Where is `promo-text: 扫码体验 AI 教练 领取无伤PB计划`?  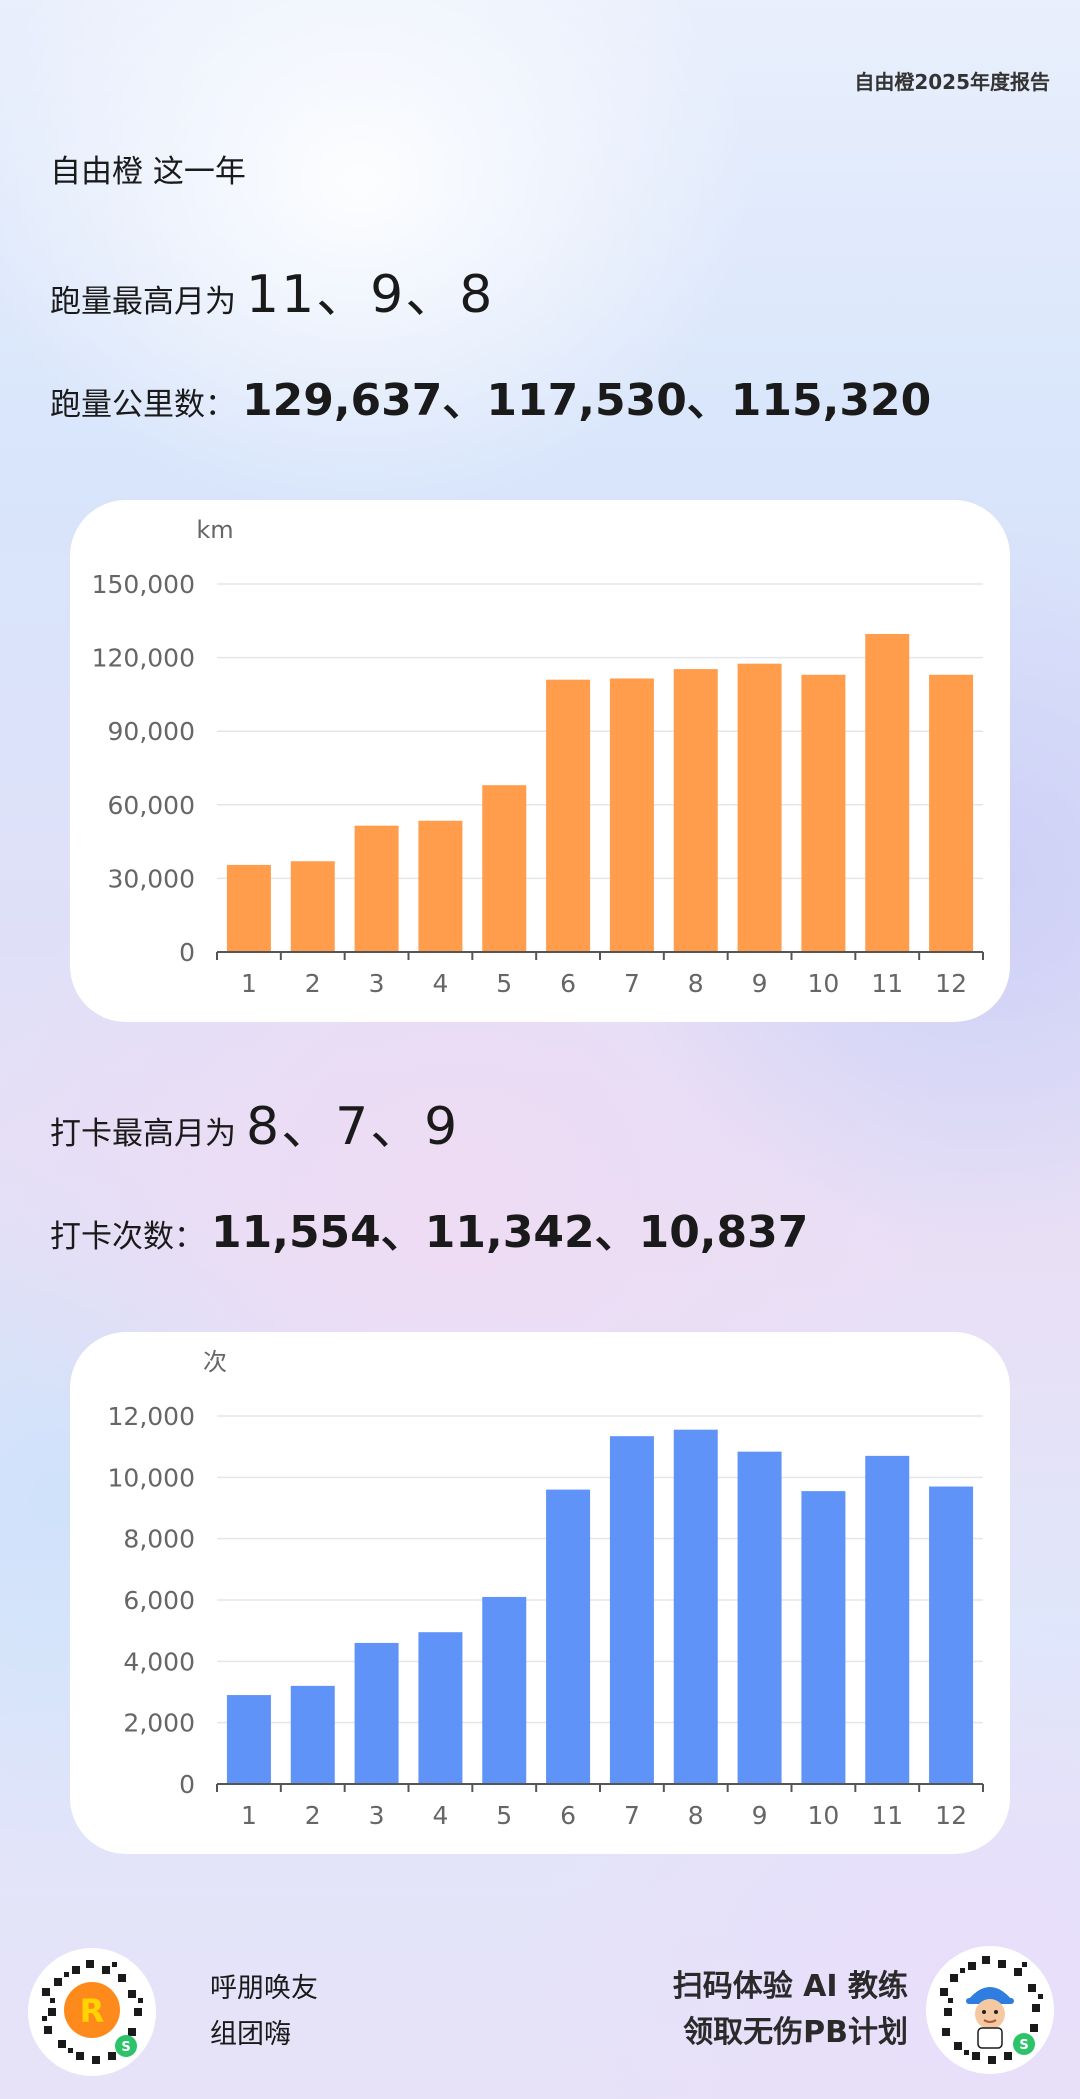 promo-text: 扫码体验 AI 教练 领取无伤PB计划 is located at coordinates (790, 2010).